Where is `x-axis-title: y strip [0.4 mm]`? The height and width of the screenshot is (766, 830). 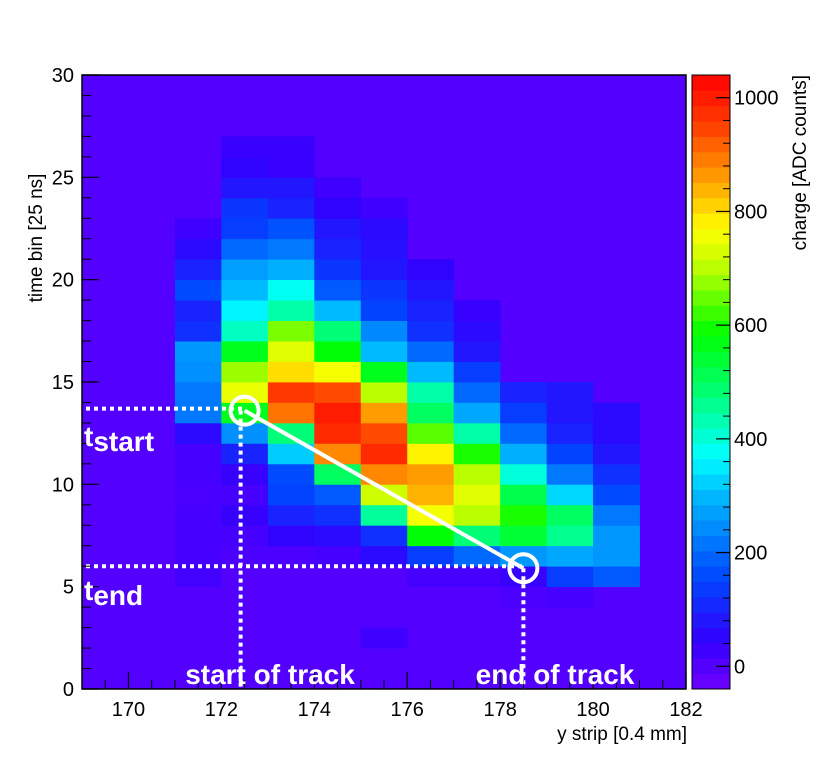
x-axis-title: y strip [0.4 mm] is located at coordinates (622, 734).